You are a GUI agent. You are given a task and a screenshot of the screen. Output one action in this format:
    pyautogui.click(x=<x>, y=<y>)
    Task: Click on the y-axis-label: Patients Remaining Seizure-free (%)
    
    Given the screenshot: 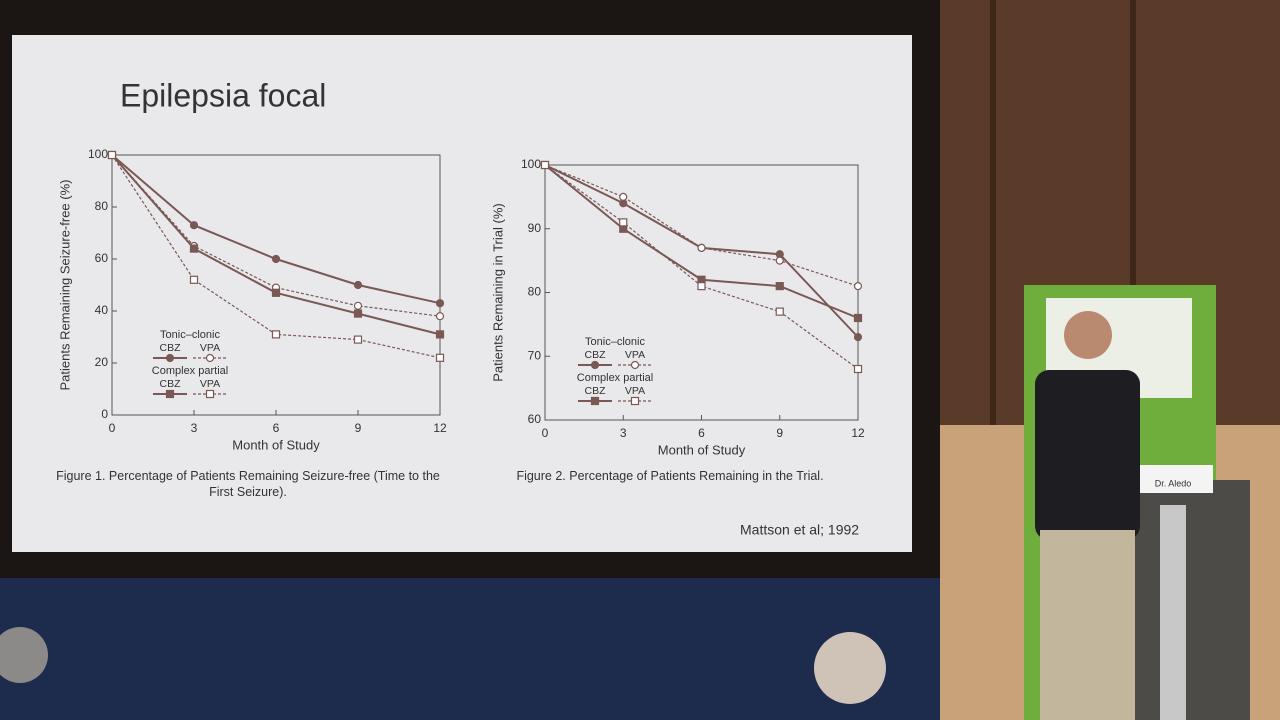 What is the action you would take?
    pyautogui.click(x=64, y=285)
    